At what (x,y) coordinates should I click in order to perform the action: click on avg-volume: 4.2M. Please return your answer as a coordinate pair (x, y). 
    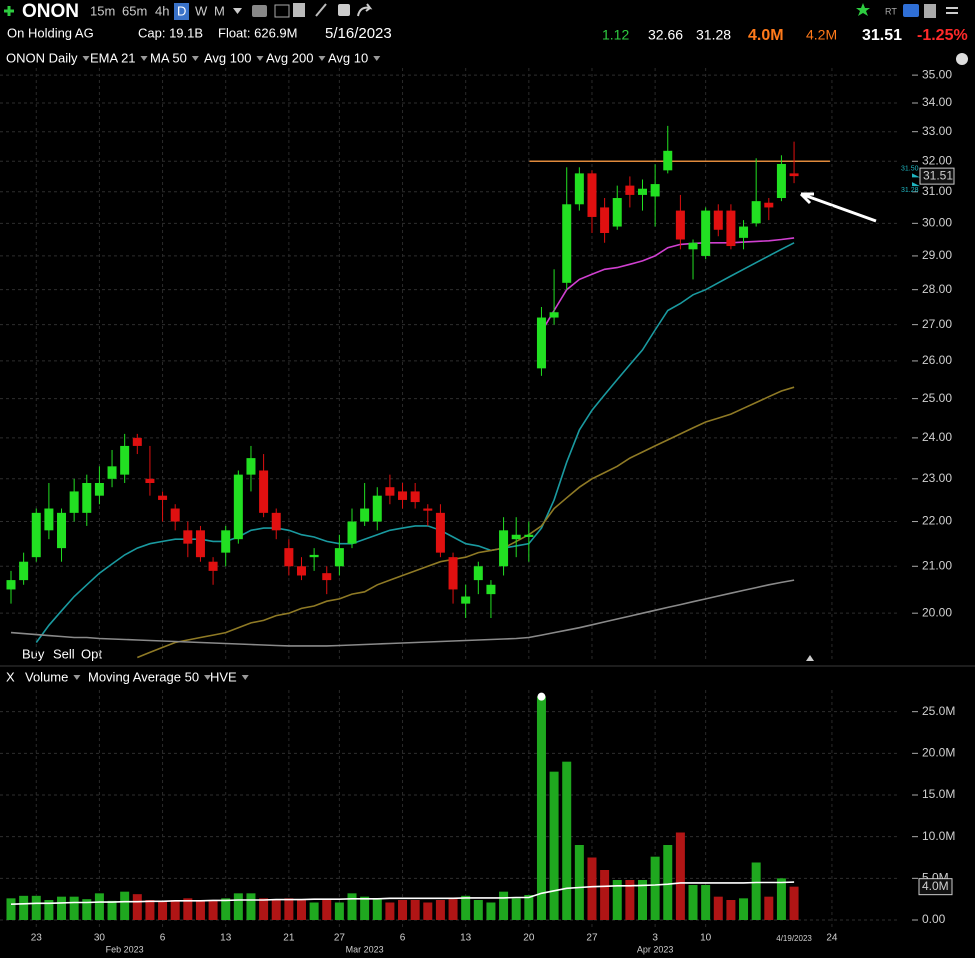
    Looking at the image, I should click on (821, 35).